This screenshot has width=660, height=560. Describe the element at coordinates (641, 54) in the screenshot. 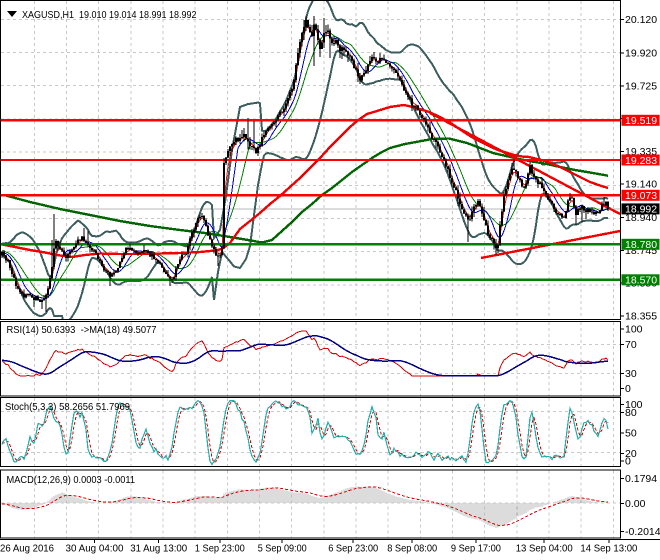

I see `svg-text: 19.920` at that location.